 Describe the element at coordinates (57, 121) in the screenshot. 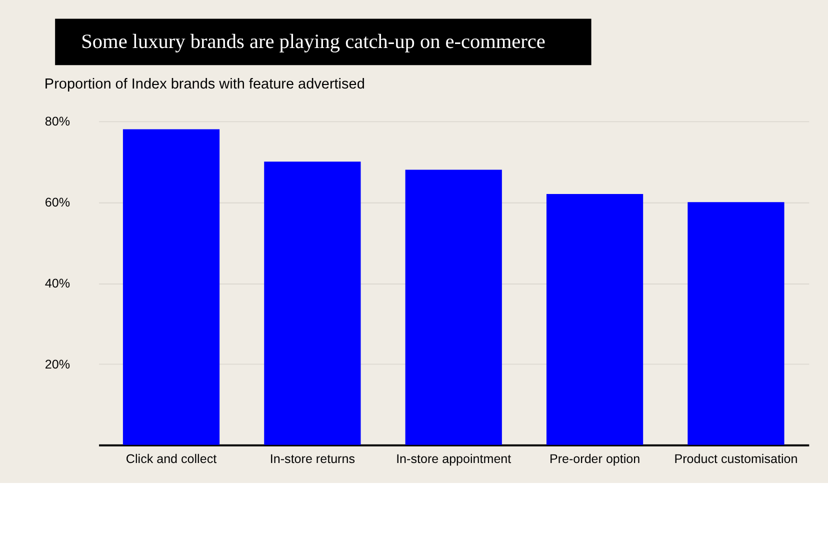

I see `y-tick-label: 80%` at that location.